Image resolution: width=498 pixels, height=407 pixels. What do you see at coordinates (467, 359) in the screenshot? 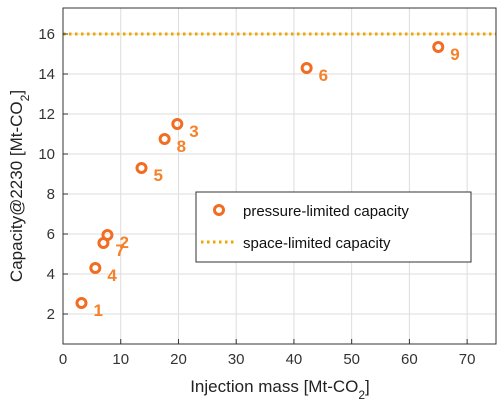
I see `x-tick-label: 70` at bounding box center [467, 359].